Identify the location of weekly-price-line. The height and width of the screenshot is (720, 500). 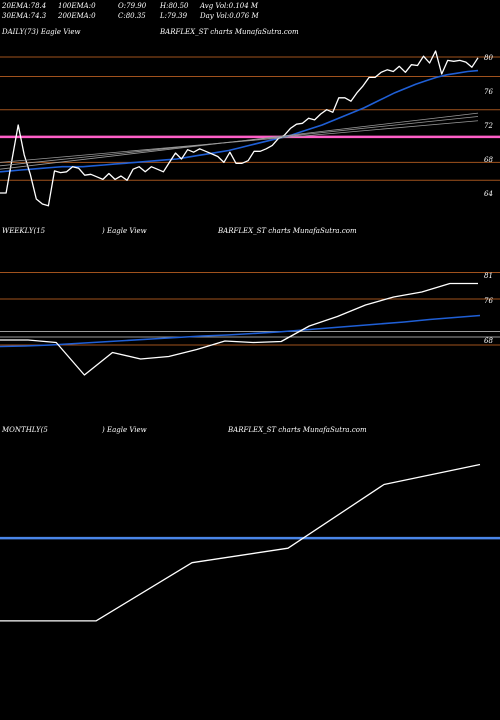
(239, 329).